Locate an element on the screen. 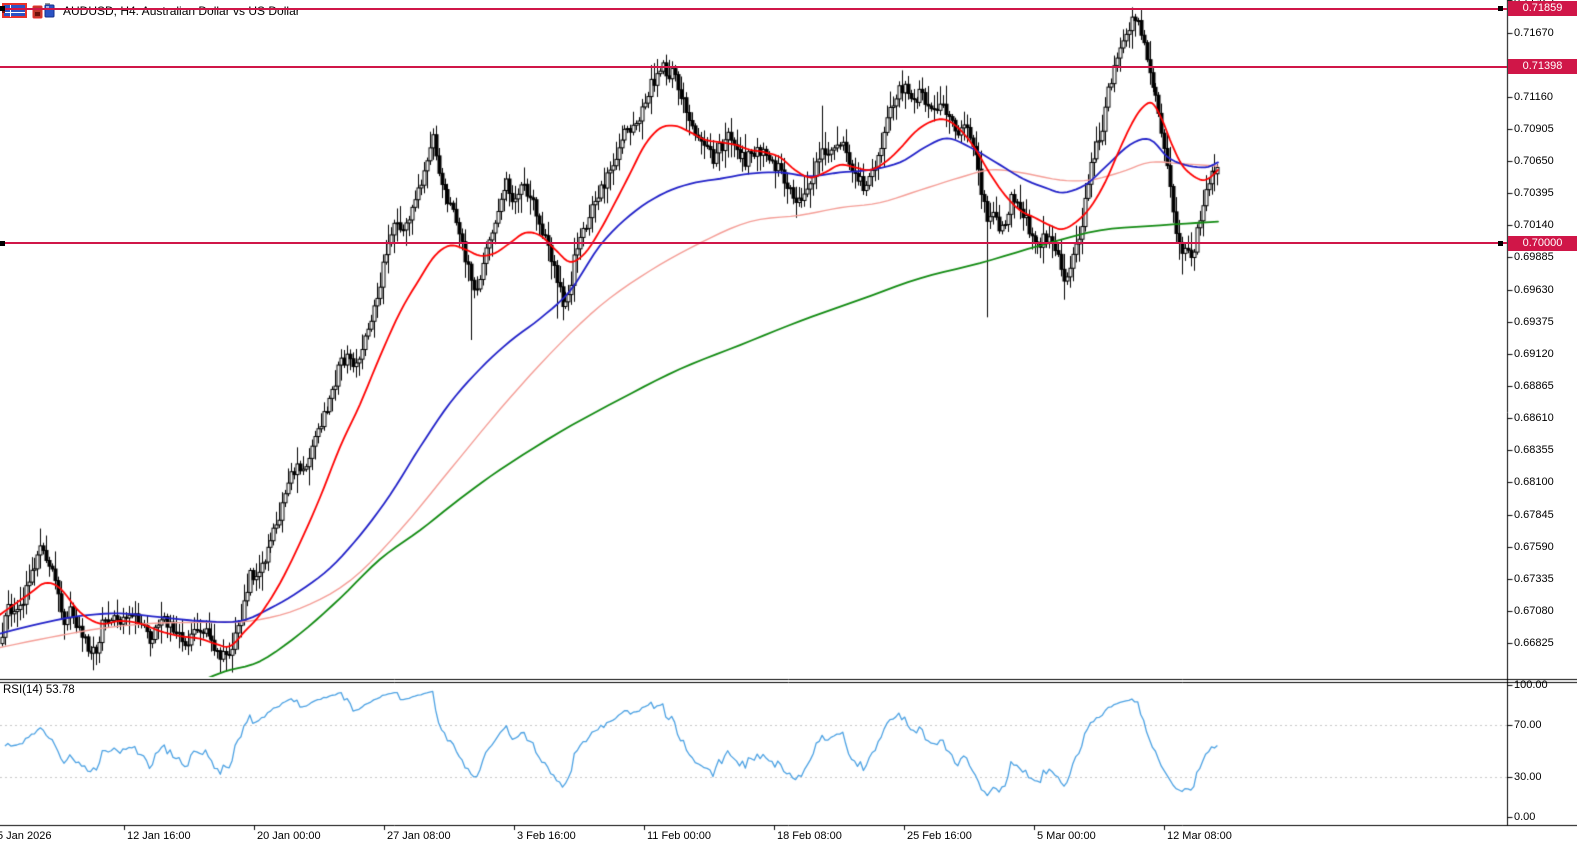 Image resolution: width=1577 pixels, height=849 pixels. time-axis-label: 11 Feb 00:00 is located at coordinates (679, 836).